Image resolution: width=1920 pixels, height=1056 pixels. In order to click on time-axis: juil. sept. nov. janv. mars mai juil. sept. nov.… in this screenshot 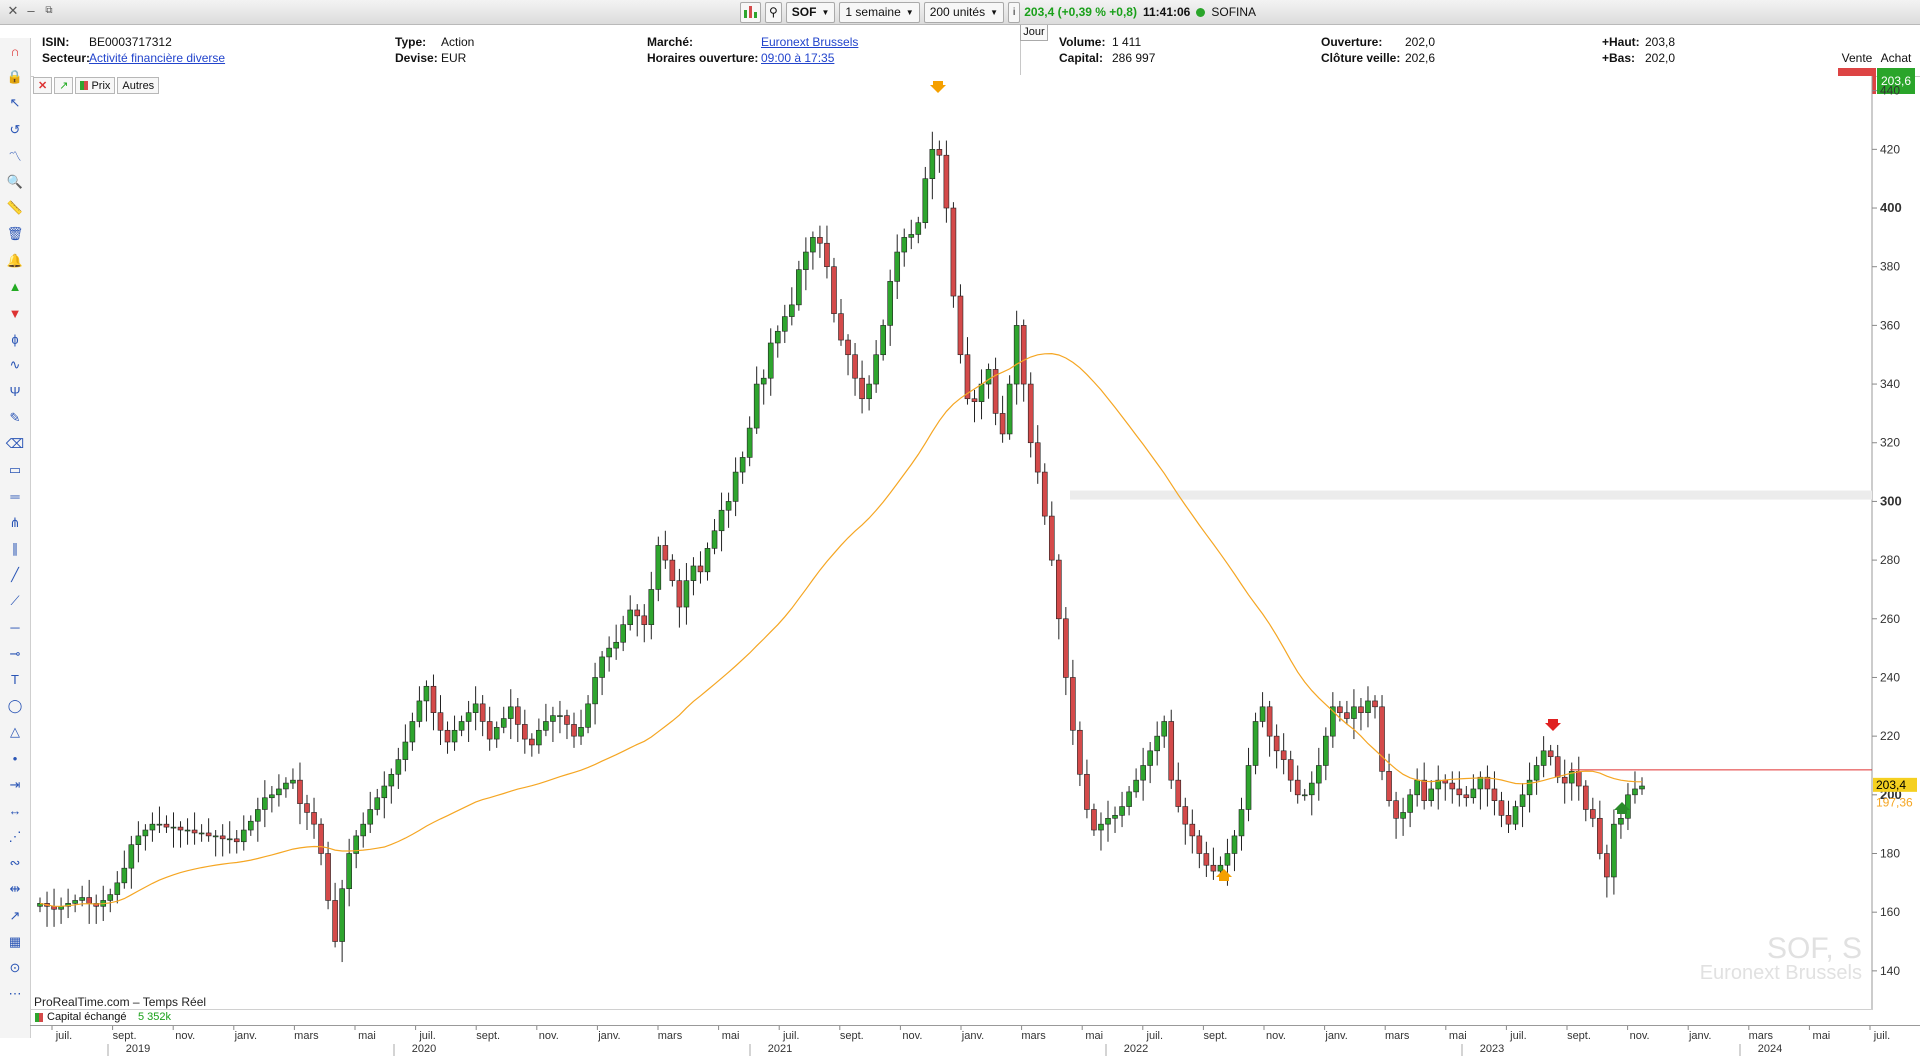, I will do `click(975, 1040)`.